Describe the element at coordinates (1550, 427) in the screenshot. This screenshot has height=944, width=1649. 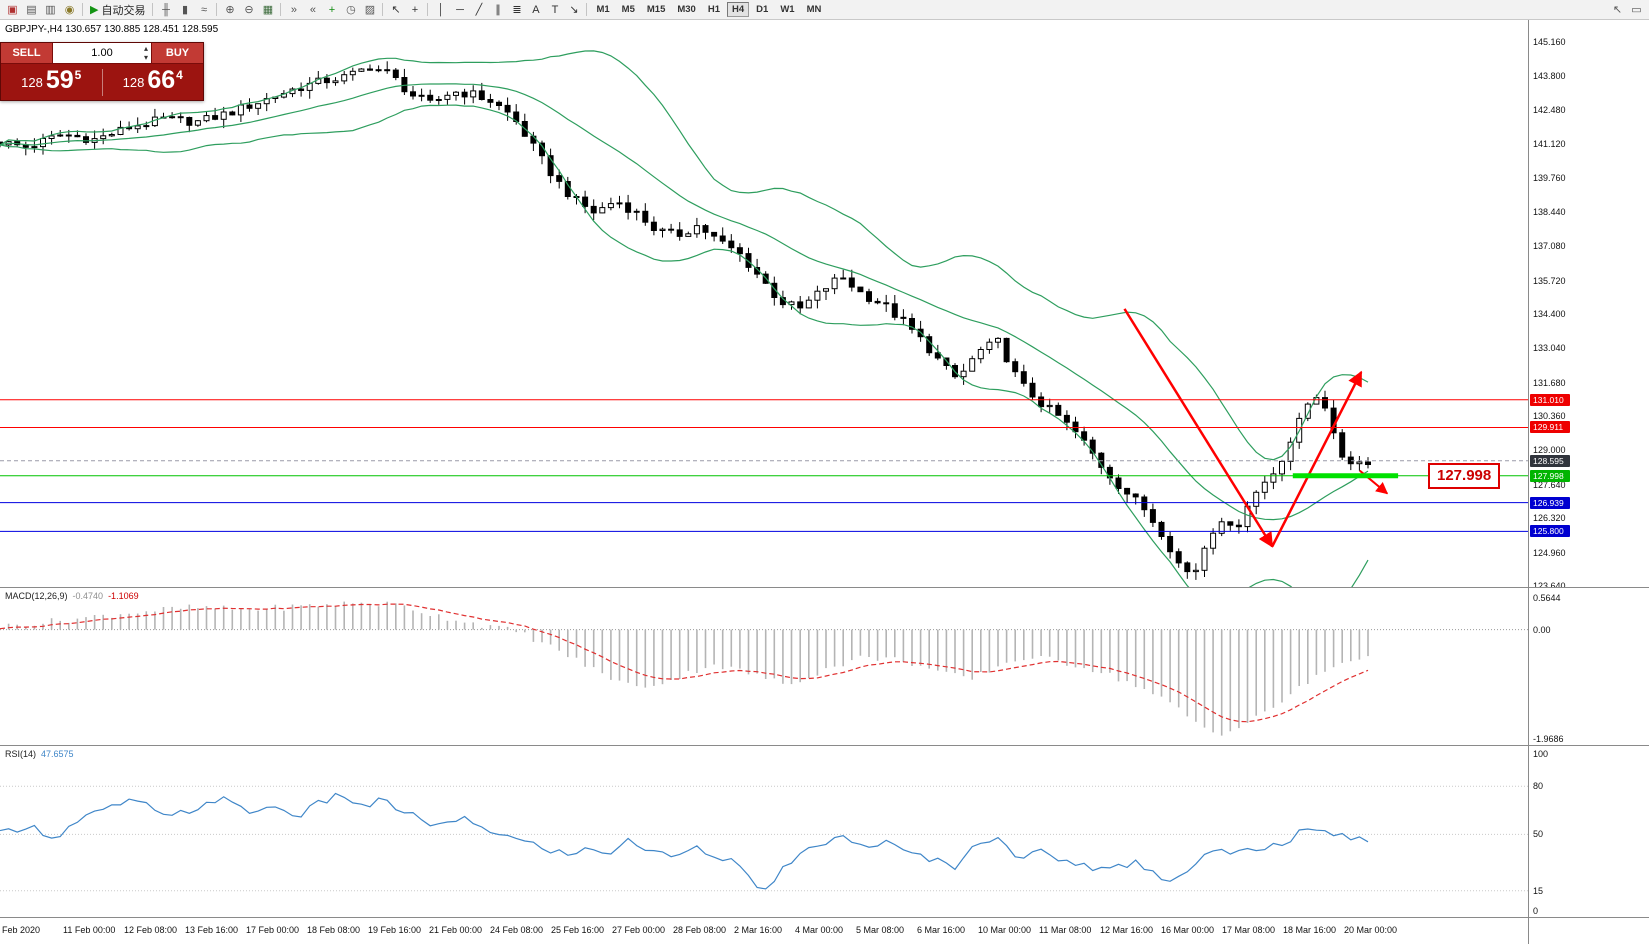
I see `price-axis-tag: 129.911` at that location.